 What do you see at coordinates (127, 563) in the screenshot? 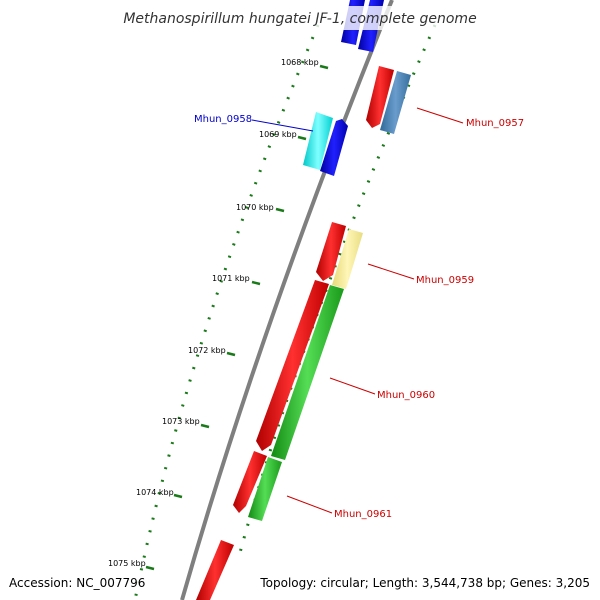
I see `tick-label-1075: 1075 kbp` at bounding box center [127, 563].